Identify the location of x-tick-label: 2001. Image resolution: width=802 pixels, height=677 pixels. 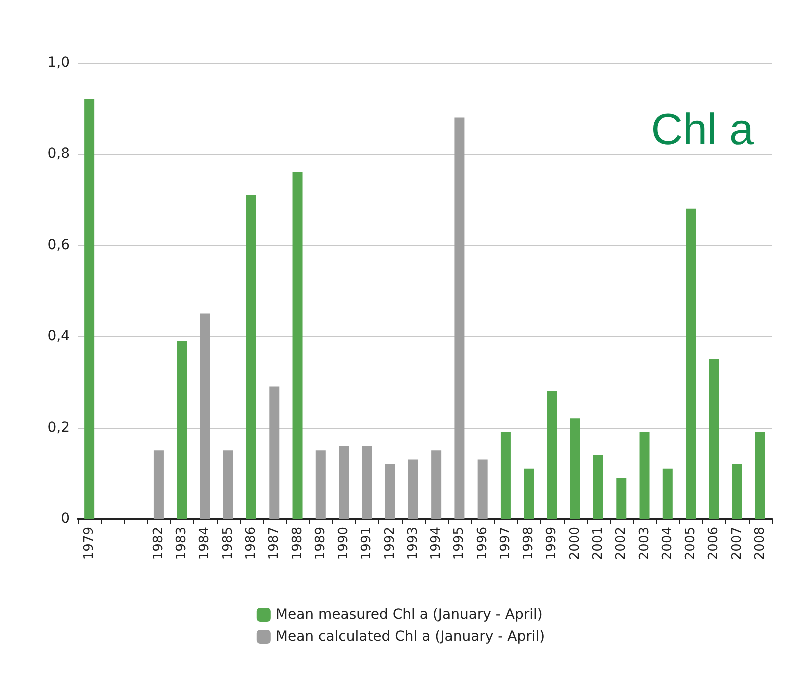
(598, 543).